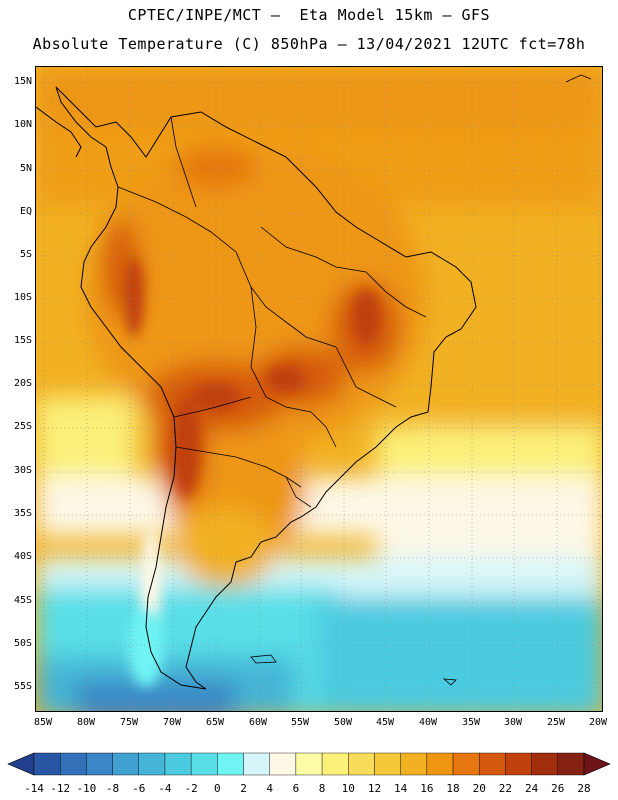  I want to click on lat-label-15s: 15S, so click(22, 340).